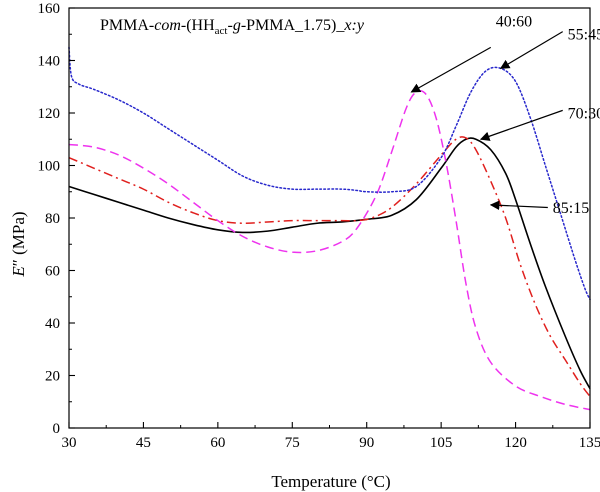  What do you see at coordinates (366, 443) in the screenshot?
I see `x-tick-label-90: 90` at bounding box center [366, 443].